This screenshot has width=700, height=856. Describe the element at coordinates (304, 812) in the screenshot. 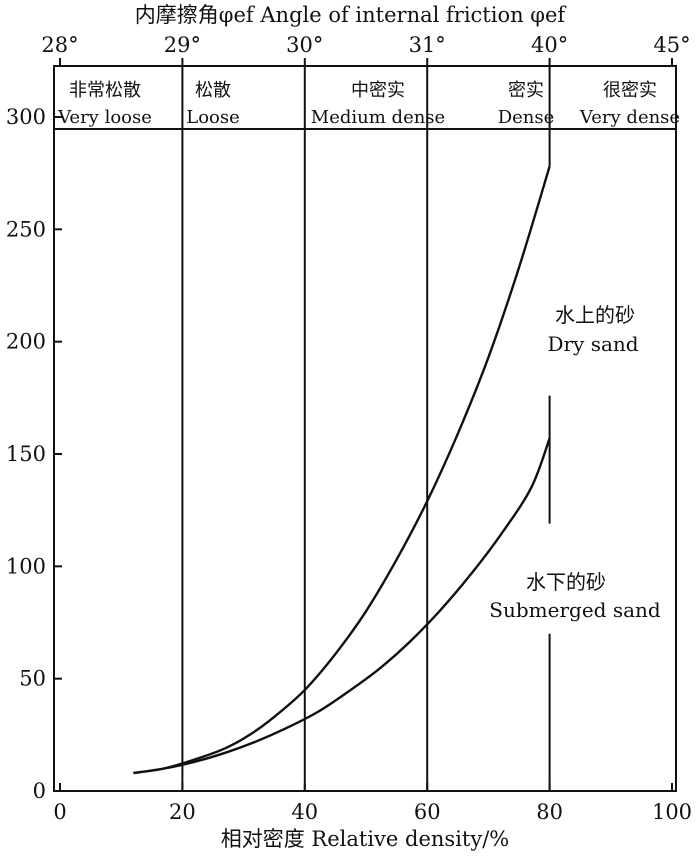

I see `x-tick-label: 40` at that location.